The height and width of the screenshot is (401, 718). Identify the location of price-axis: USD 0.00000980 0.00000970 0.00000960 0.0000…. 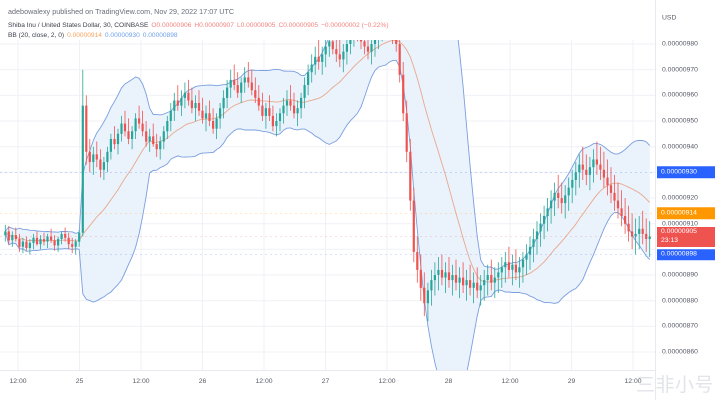
(686, 200).